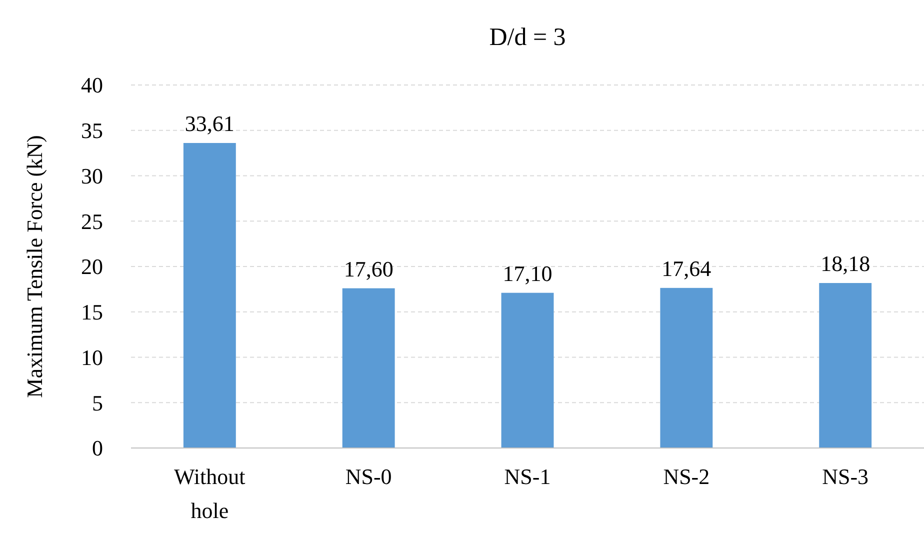  What do you see at coordinates (92, 85) in the screenshot?
I see `y-tick-label: 40` at bounding box center [92, 85].